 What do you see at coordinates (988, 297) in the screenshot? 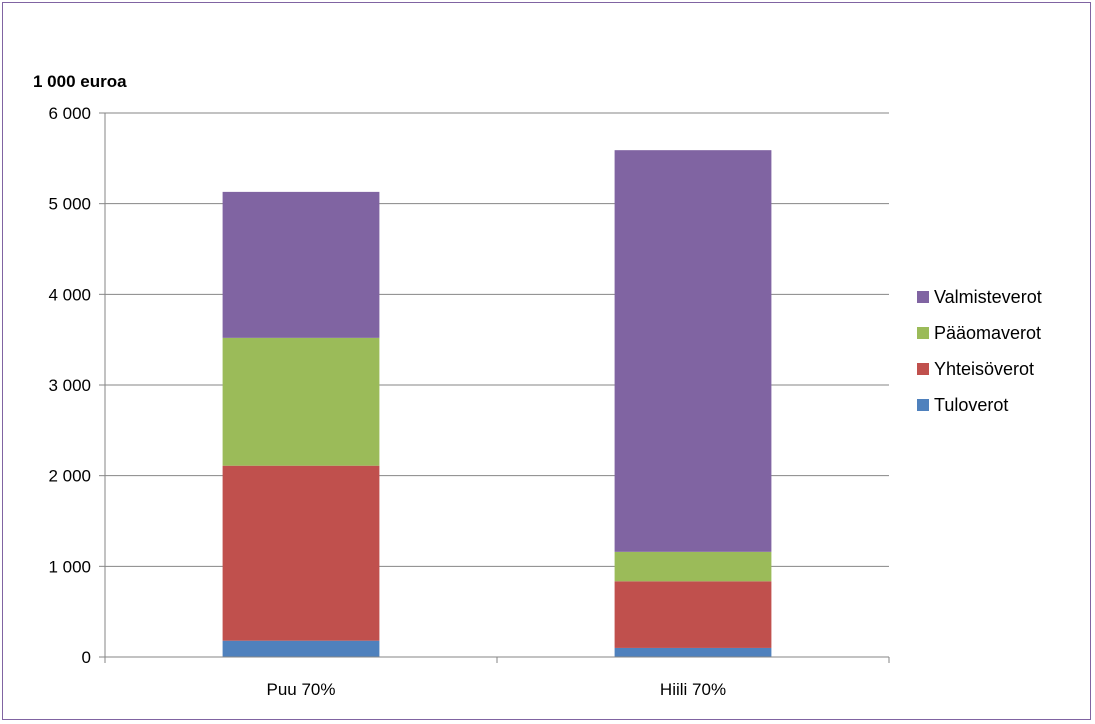
I see `legend-label: Valmisteverot` at bounding box center [988, 297].